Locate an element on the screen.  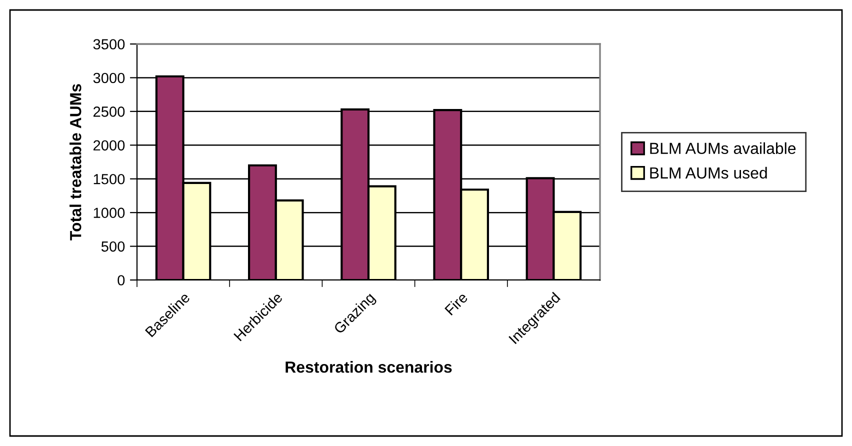
legend-label: BLM AUMs used is located at coordinates (708, 172).